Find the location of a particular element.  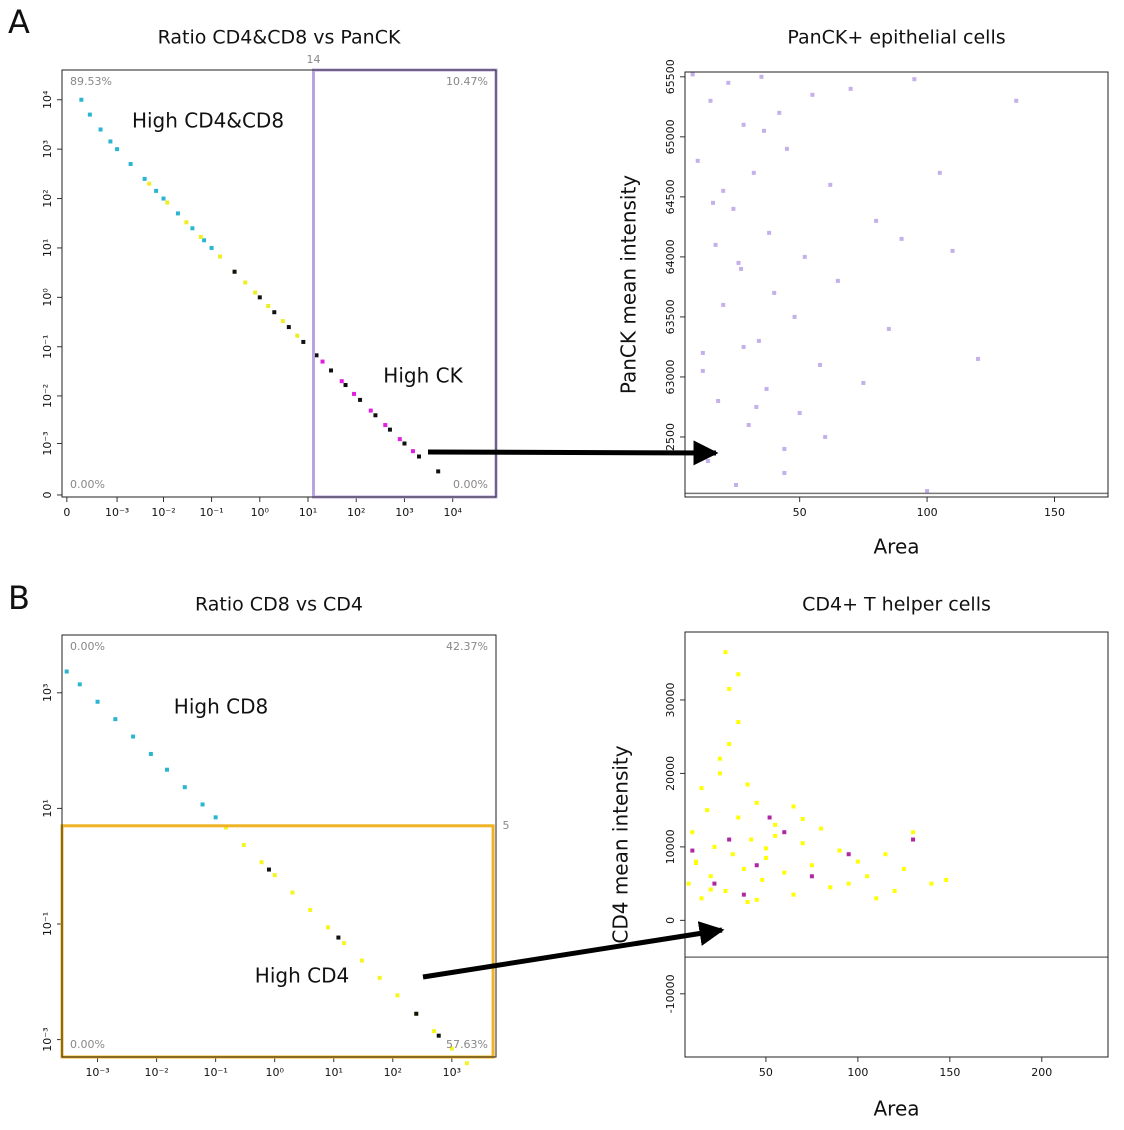

plot-frame is located at coordinates (896, 284).